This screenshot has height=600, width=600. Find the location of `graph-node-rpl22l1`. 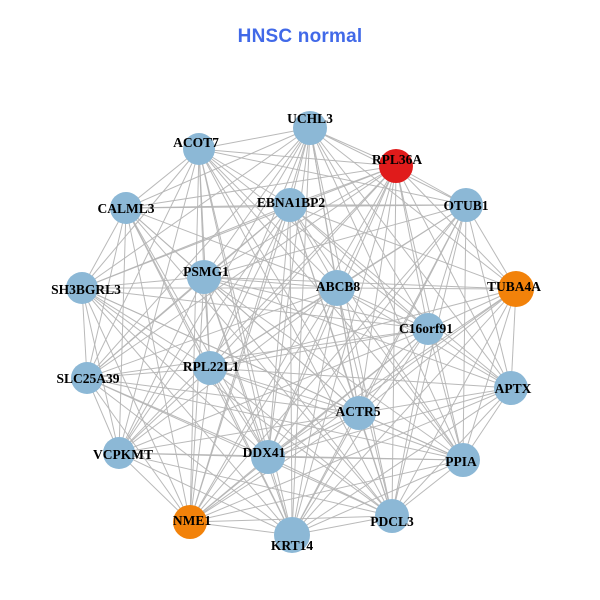

graph-node-rpl22l1 is located at coordinates (210, 368).